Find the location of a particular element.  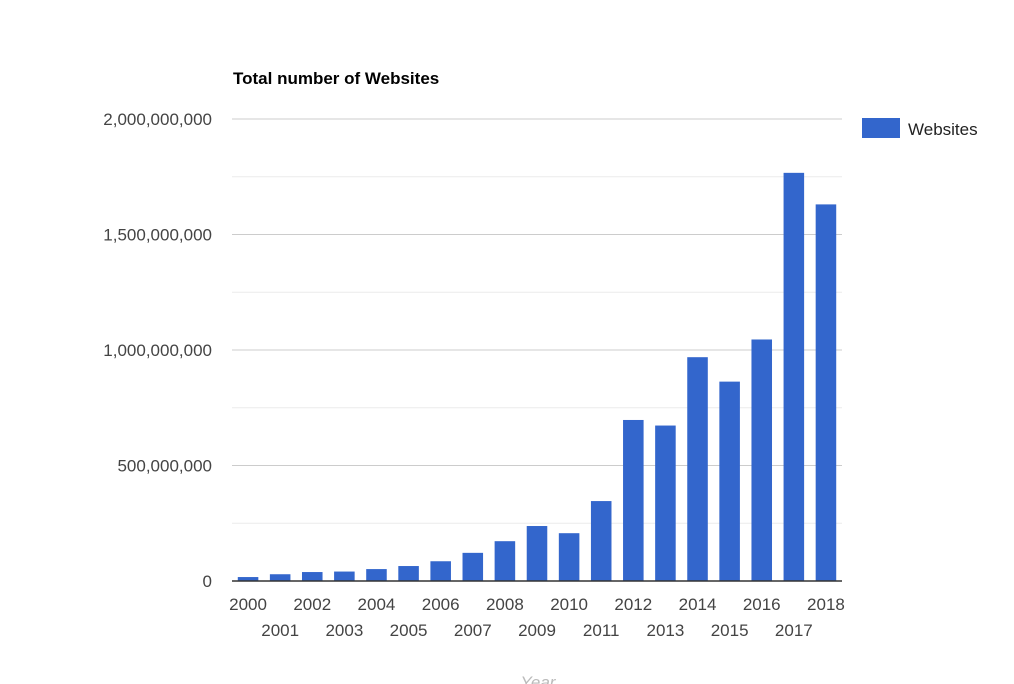

x-tick-label: 2000 is located at coordinates (248, 604).